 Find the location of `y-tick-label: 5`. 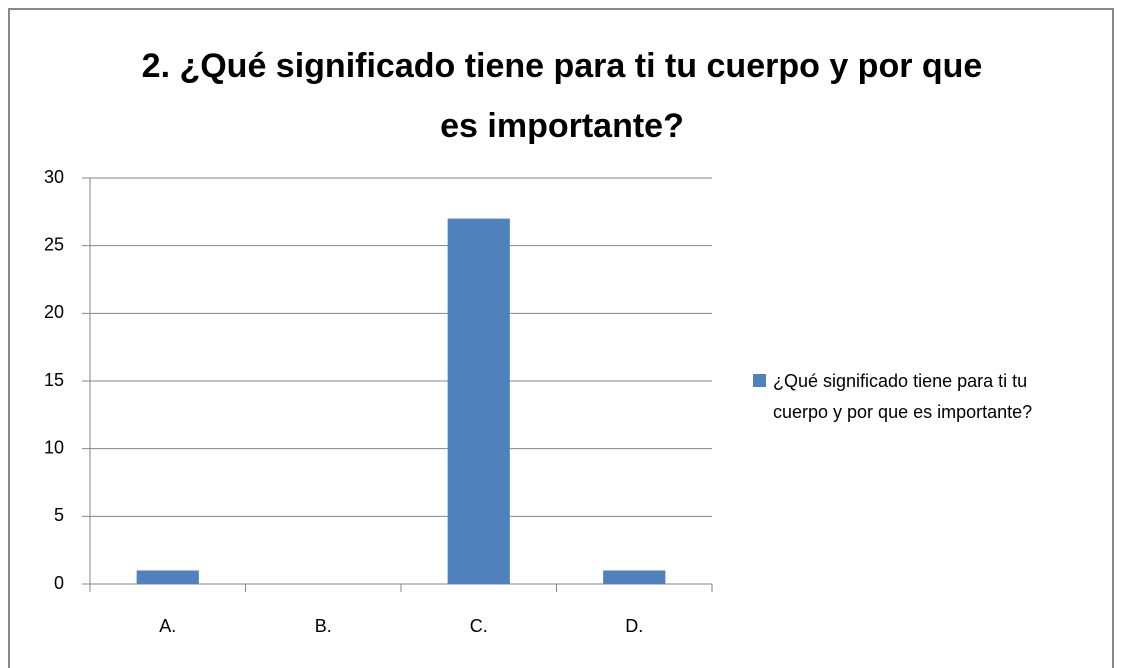

y-tick-label: 5 is located at coordinates (59, 515).